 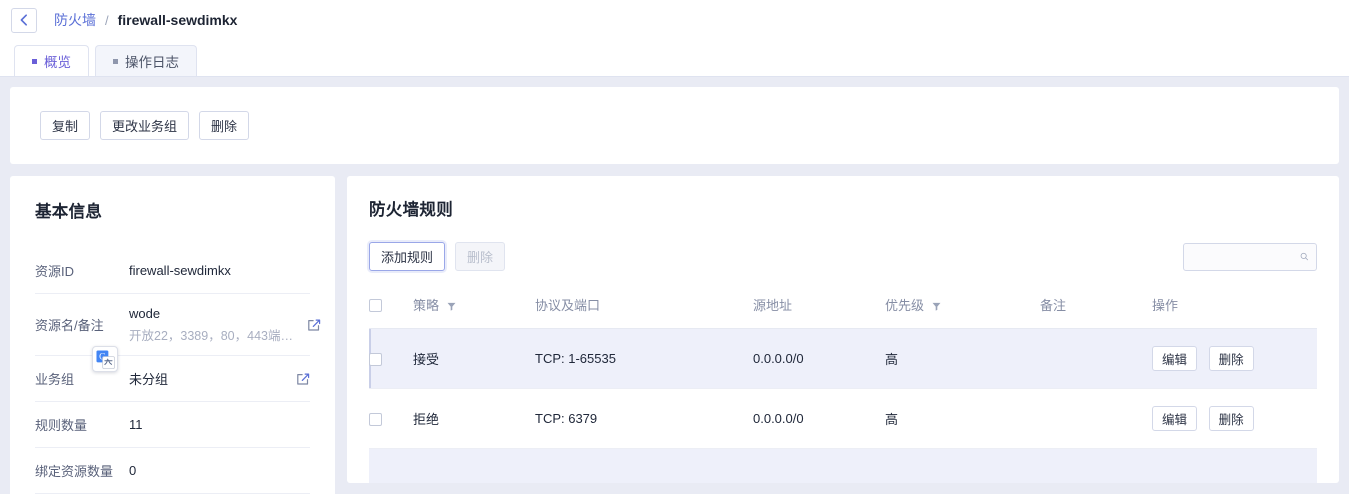 I want to click on column-label: 备注, so click(x=1053, y=305).